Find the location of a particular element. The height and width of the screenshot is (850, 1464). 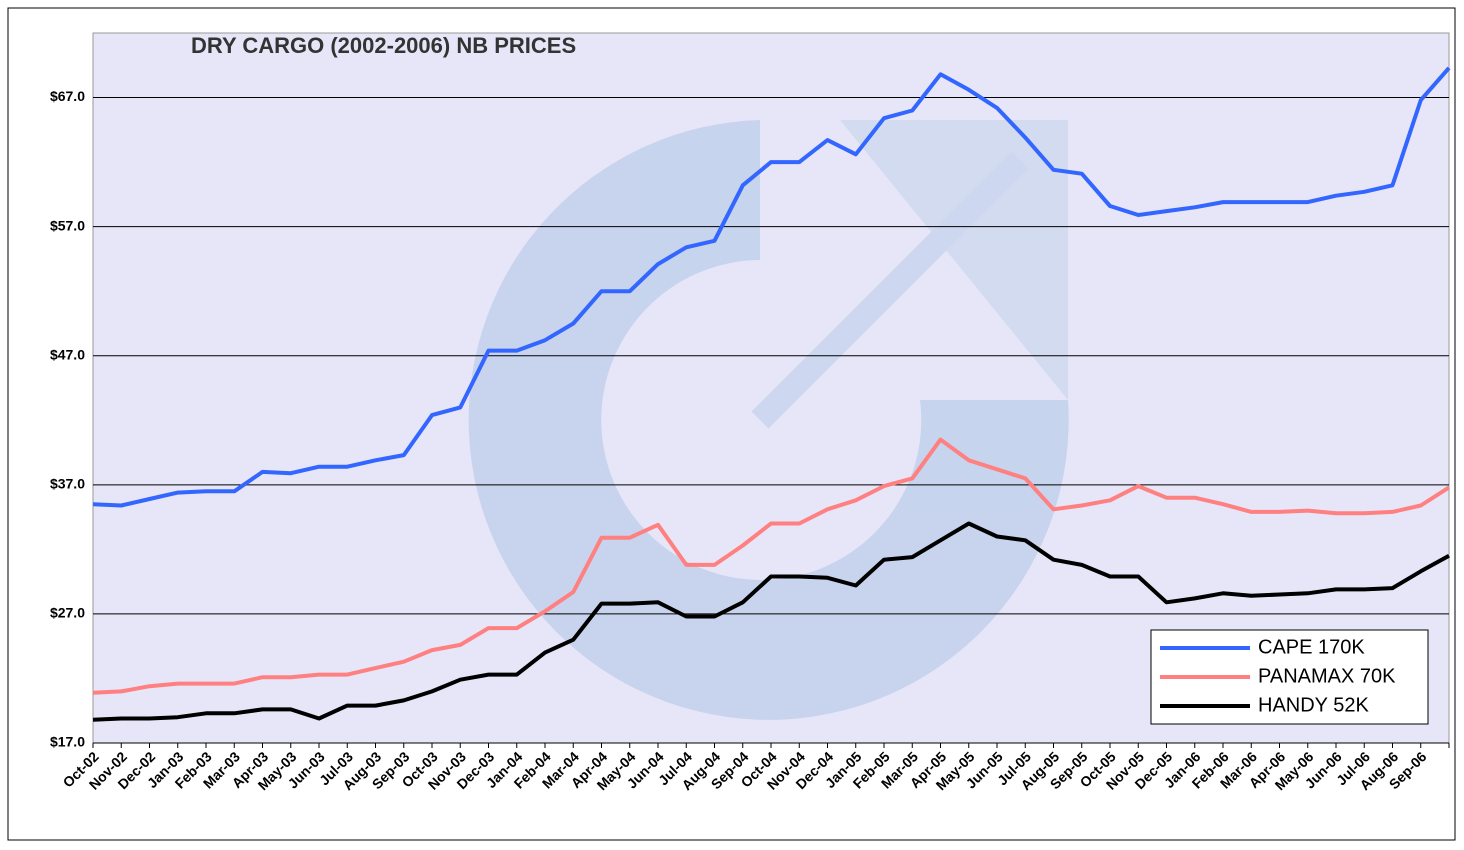

legend-label: CAPE 170K is located at coordinates (1311, 647).